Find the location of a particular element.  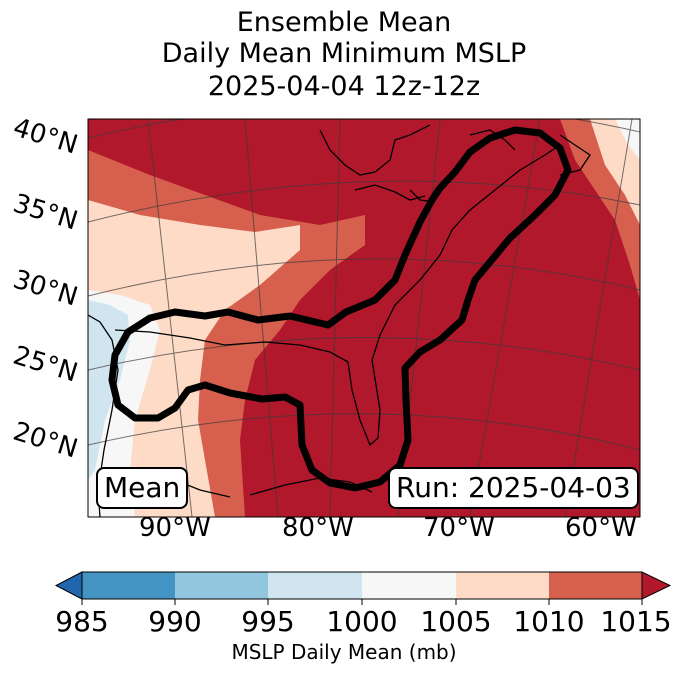

mean-label-box: Mean is located at coordinates (142, 488).